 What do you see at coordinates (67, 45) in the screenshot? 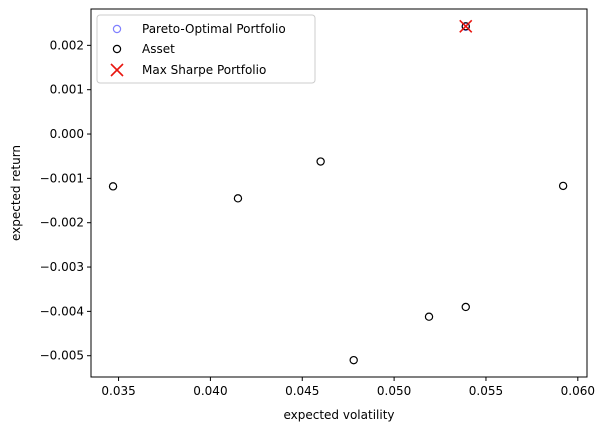
I see `y-tick-label: 0.002` at bounding box center [67, 45].